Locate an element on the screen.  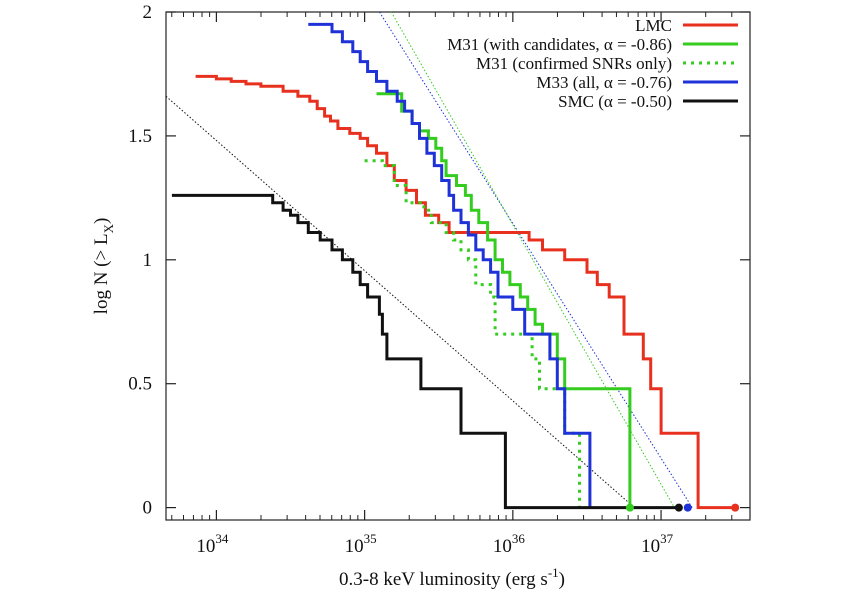
endpoint-dots is located at coordinates (682, 507).